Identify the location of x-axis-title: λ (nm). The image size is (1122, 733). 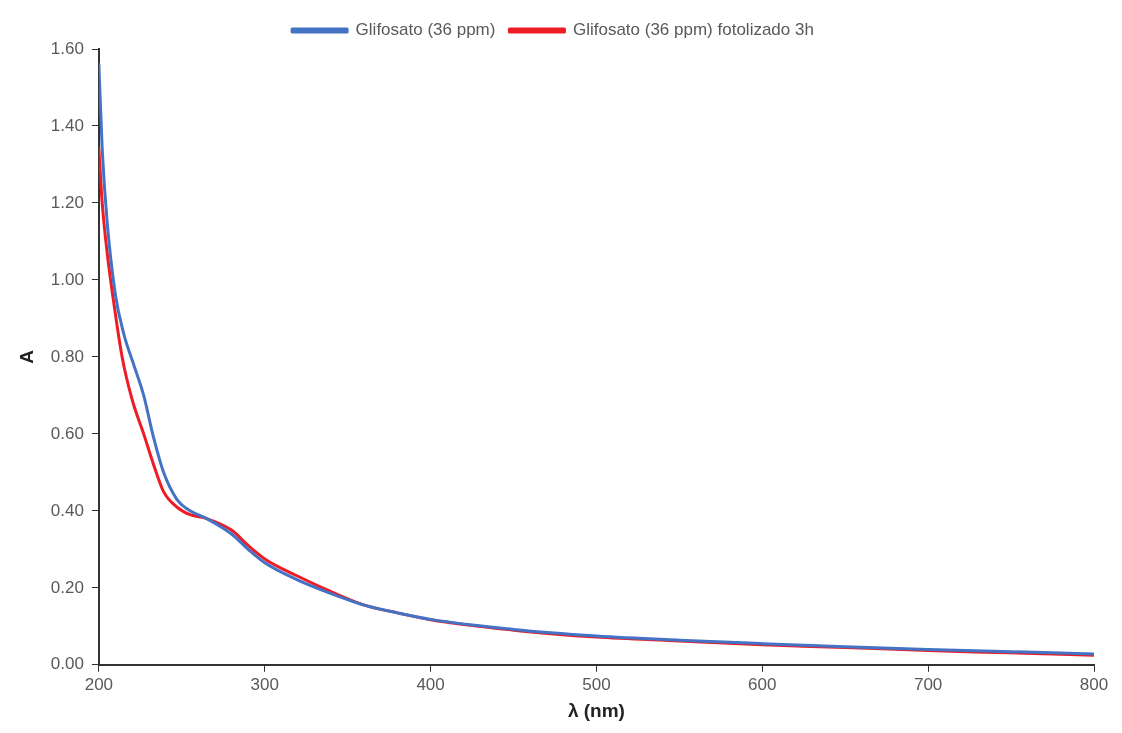
(596, 710).